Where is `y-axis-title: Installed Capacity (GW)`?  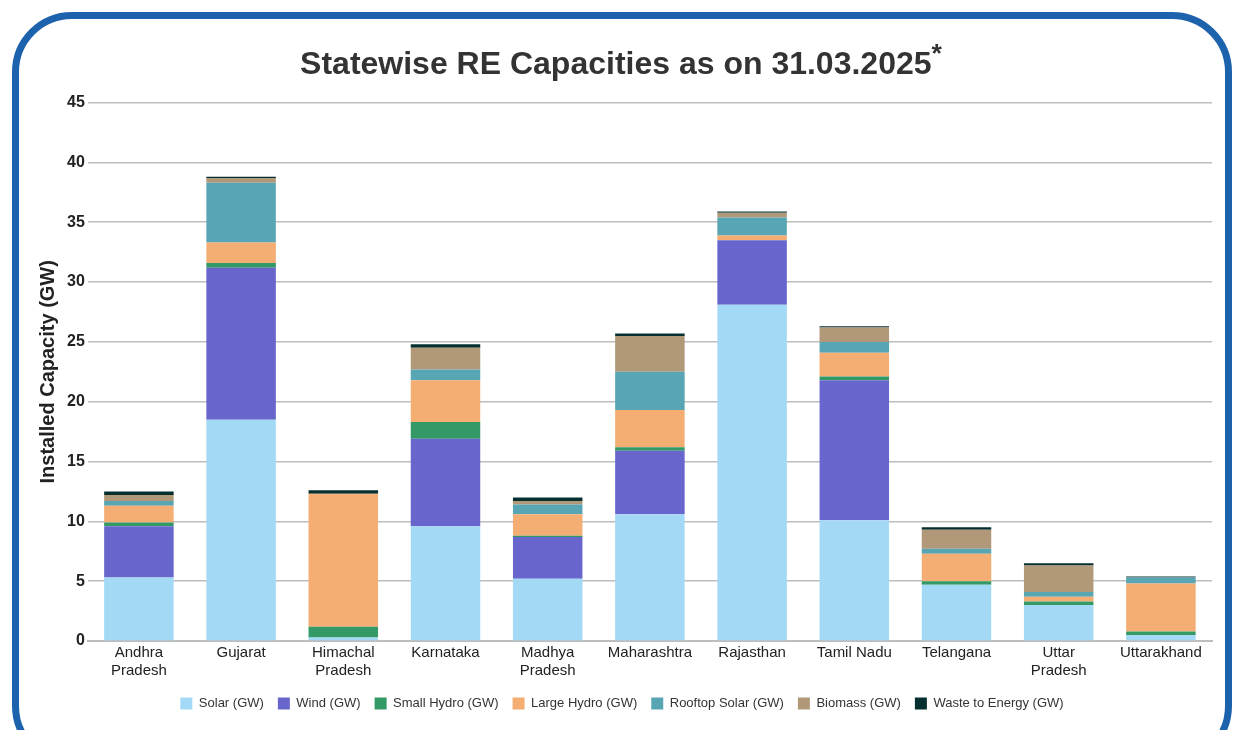 y-axis-title: Installed Capacity (GW) is located at coordinates (46, 372).